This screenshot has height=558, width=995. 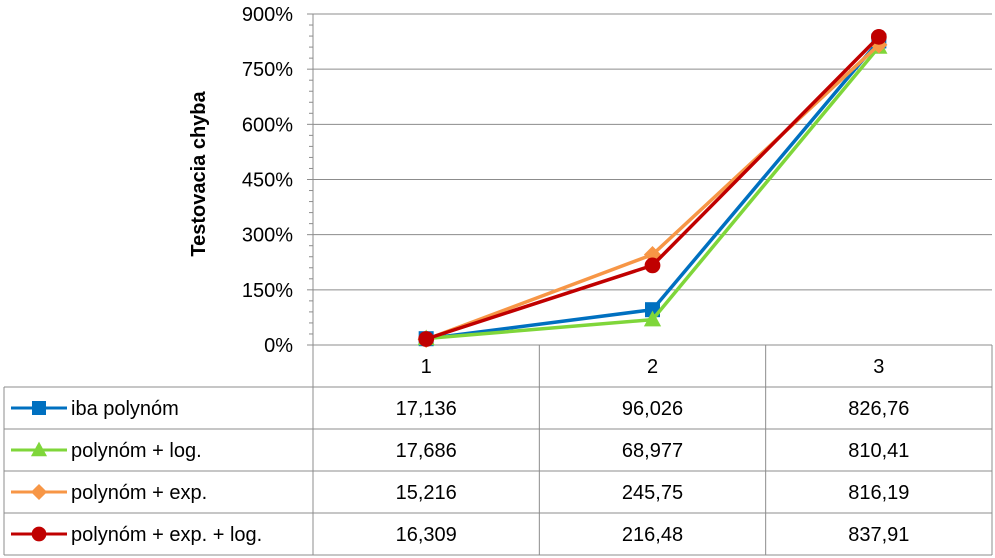 What do you see at coordinates (426, 493) in the screenshot?
I see `table-value: 15,216` at bounding box center [426, 493].